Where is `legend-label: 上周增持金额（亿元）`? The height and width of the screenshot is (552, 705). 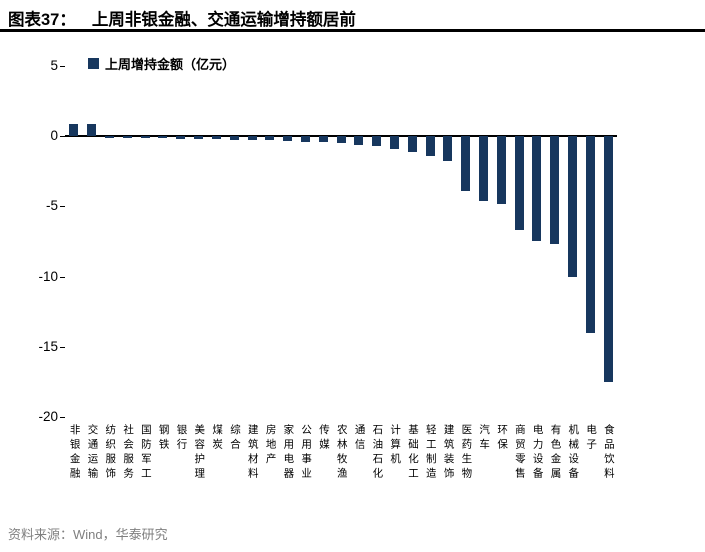
legend-label: 上周增持金额（亿元） is located at coordinates (170, 64).